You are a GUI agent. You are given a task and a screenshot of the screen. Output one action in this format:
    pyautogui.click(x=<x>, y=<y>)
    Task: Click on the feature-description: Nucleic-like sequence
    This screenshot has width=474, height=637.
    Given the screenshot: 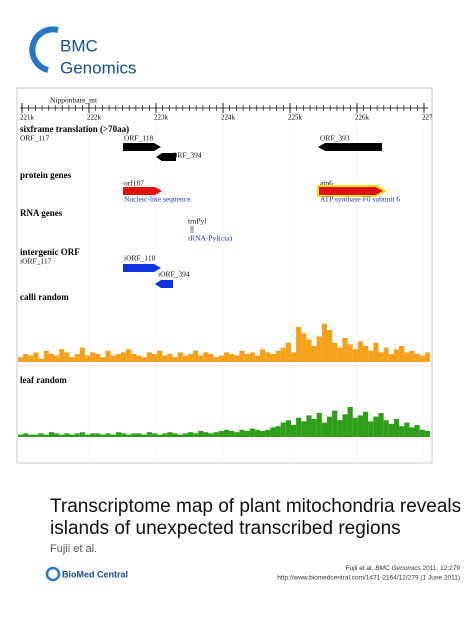 What is the action you would take?
    pyautogui.click(x=157, y=199)
    